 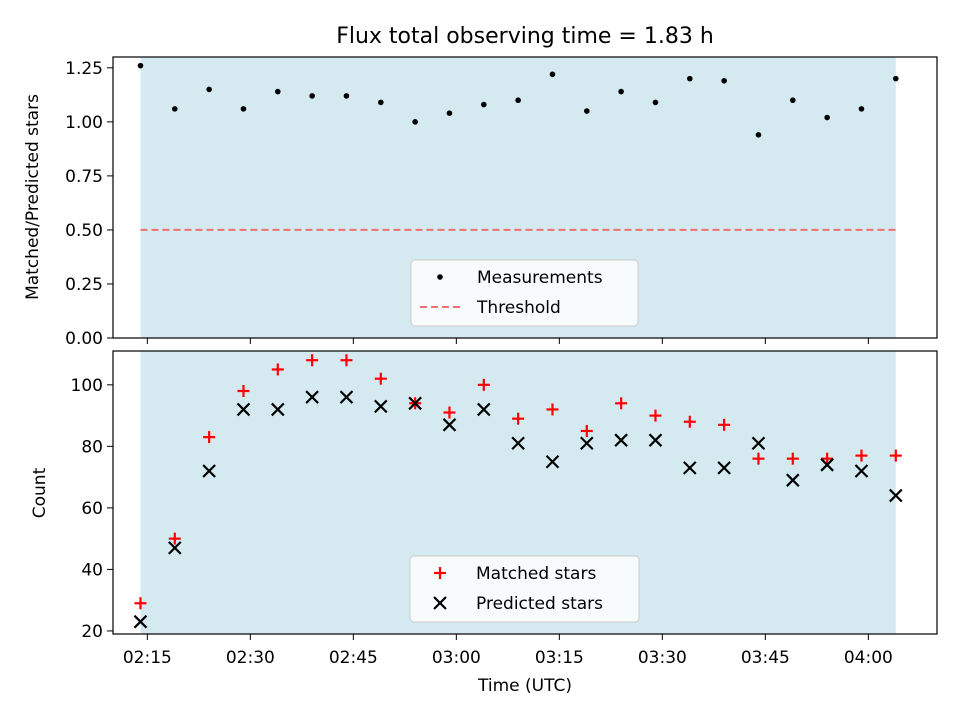 I want to click on legend-measurements-label: Measurements, so click(x=540, y=278).